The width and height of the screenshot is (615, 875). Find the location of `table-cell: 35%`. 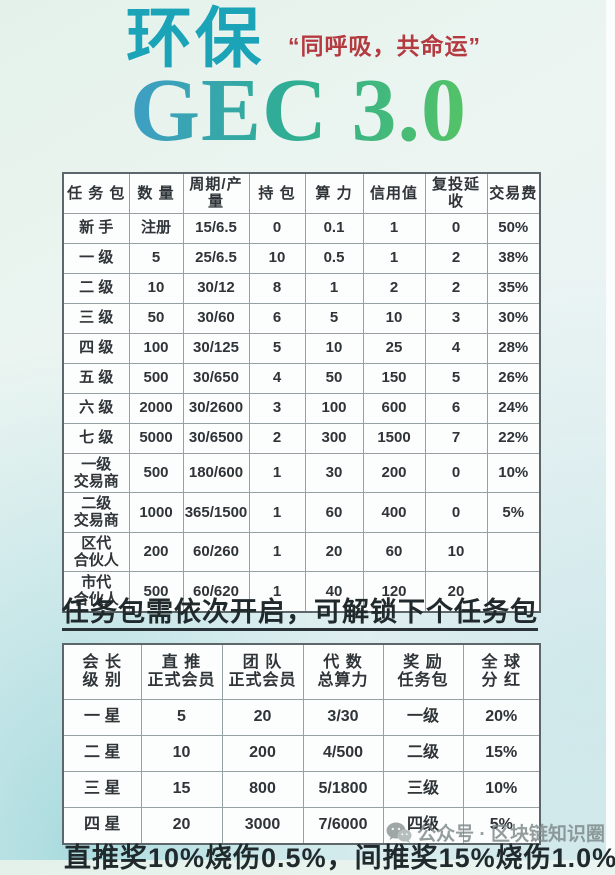

table-cell: 35% is located at coordinates (513, 288).